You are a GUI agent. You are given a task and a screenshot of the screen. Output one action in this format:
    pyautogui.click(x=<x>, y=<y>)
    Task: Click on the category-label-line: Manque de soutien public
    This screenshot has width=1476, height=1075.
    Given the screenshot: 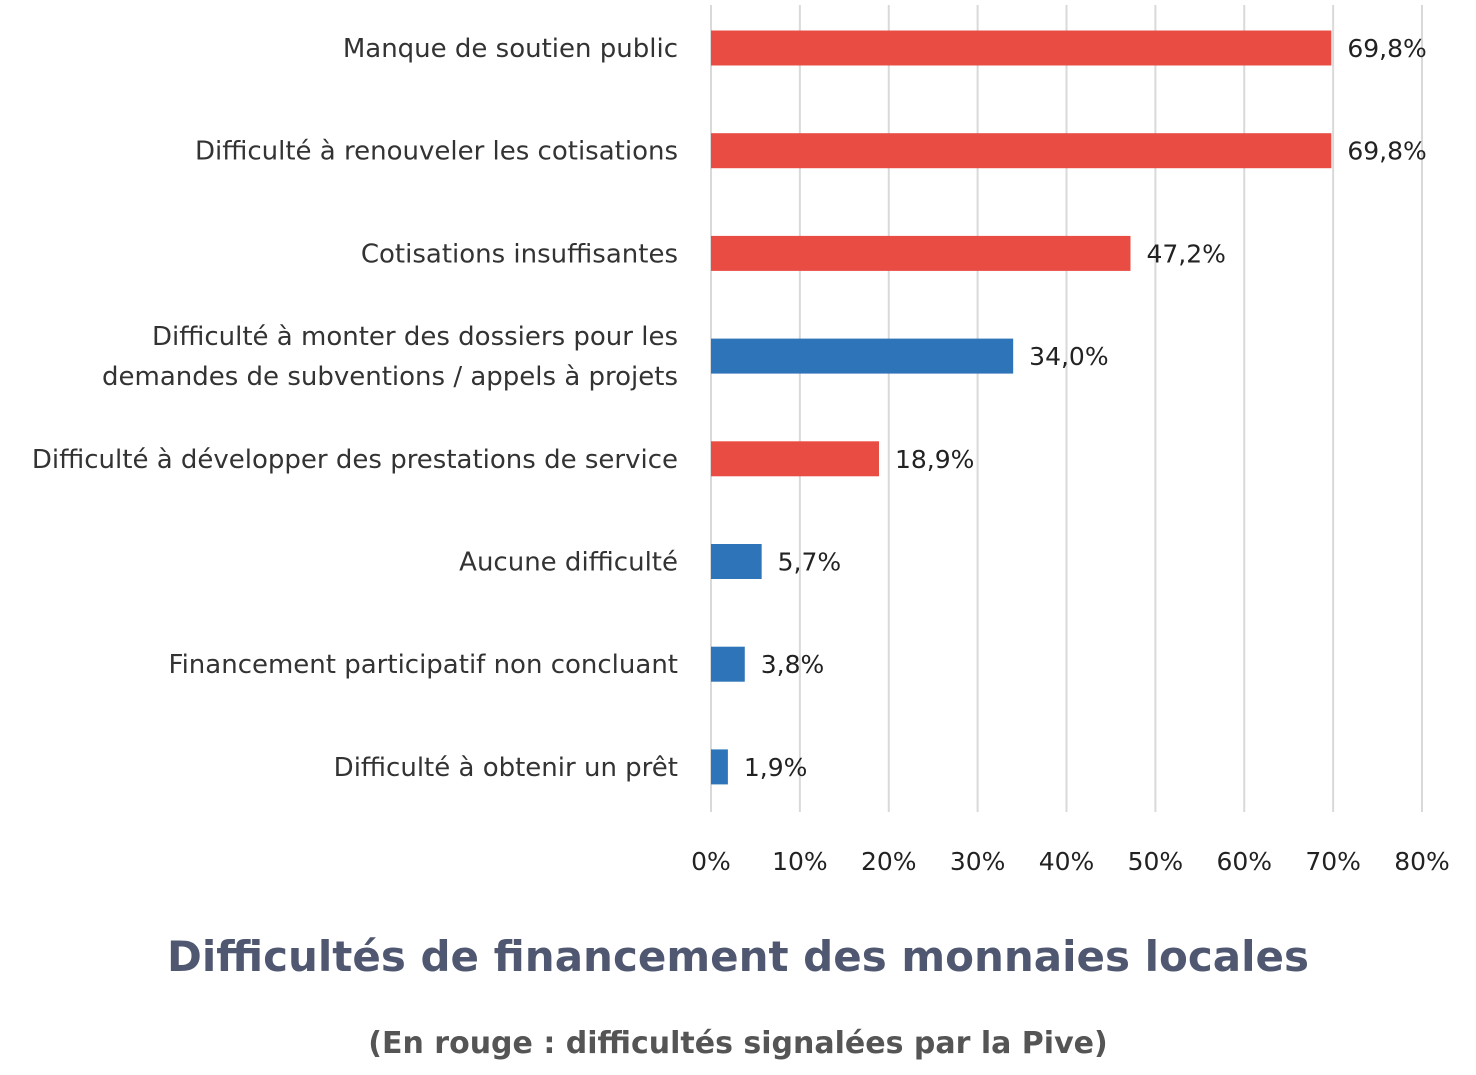 What is the action you would take?
    pyautogui.click(x=510, y=49)
    